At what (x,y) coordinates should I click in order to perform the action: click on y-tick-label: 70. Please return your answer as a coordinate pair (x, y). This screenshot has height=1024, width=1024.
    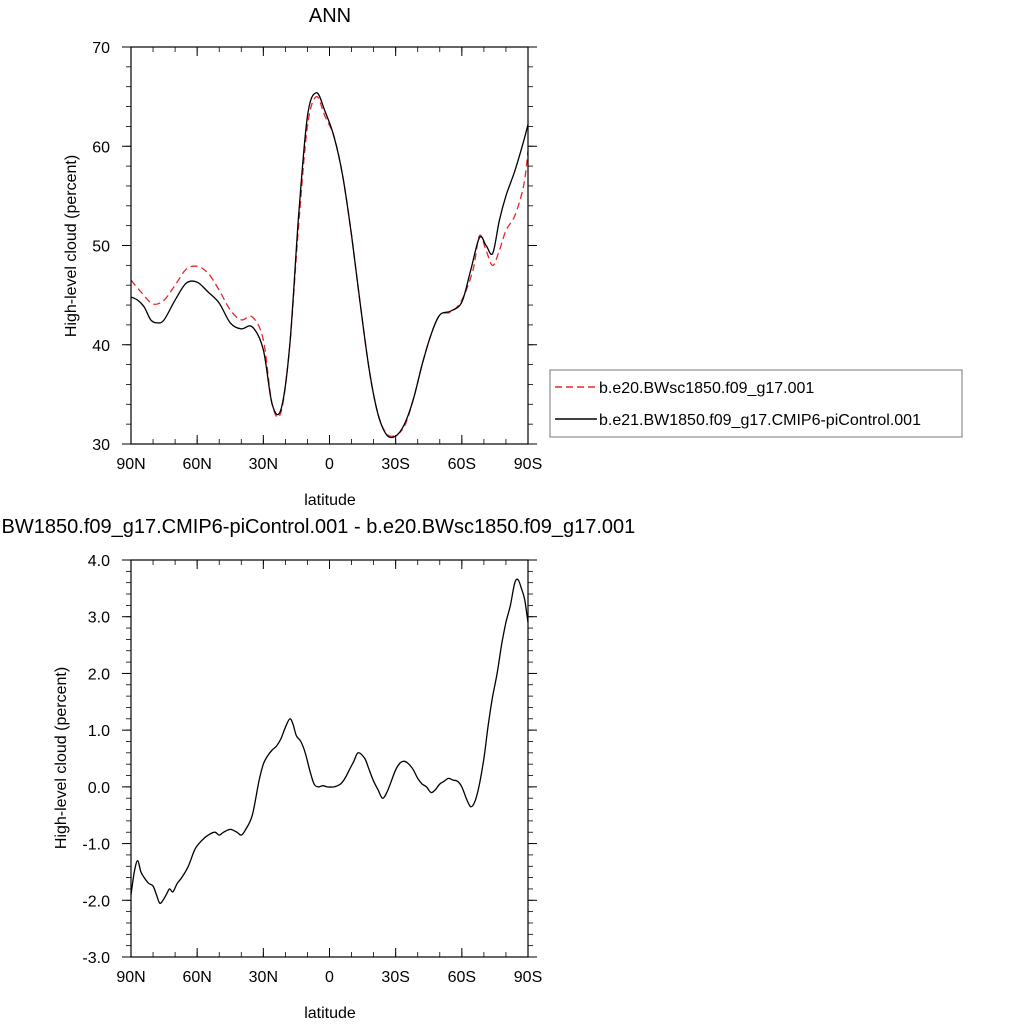
    Looking at the image, I should click on (101, 48).